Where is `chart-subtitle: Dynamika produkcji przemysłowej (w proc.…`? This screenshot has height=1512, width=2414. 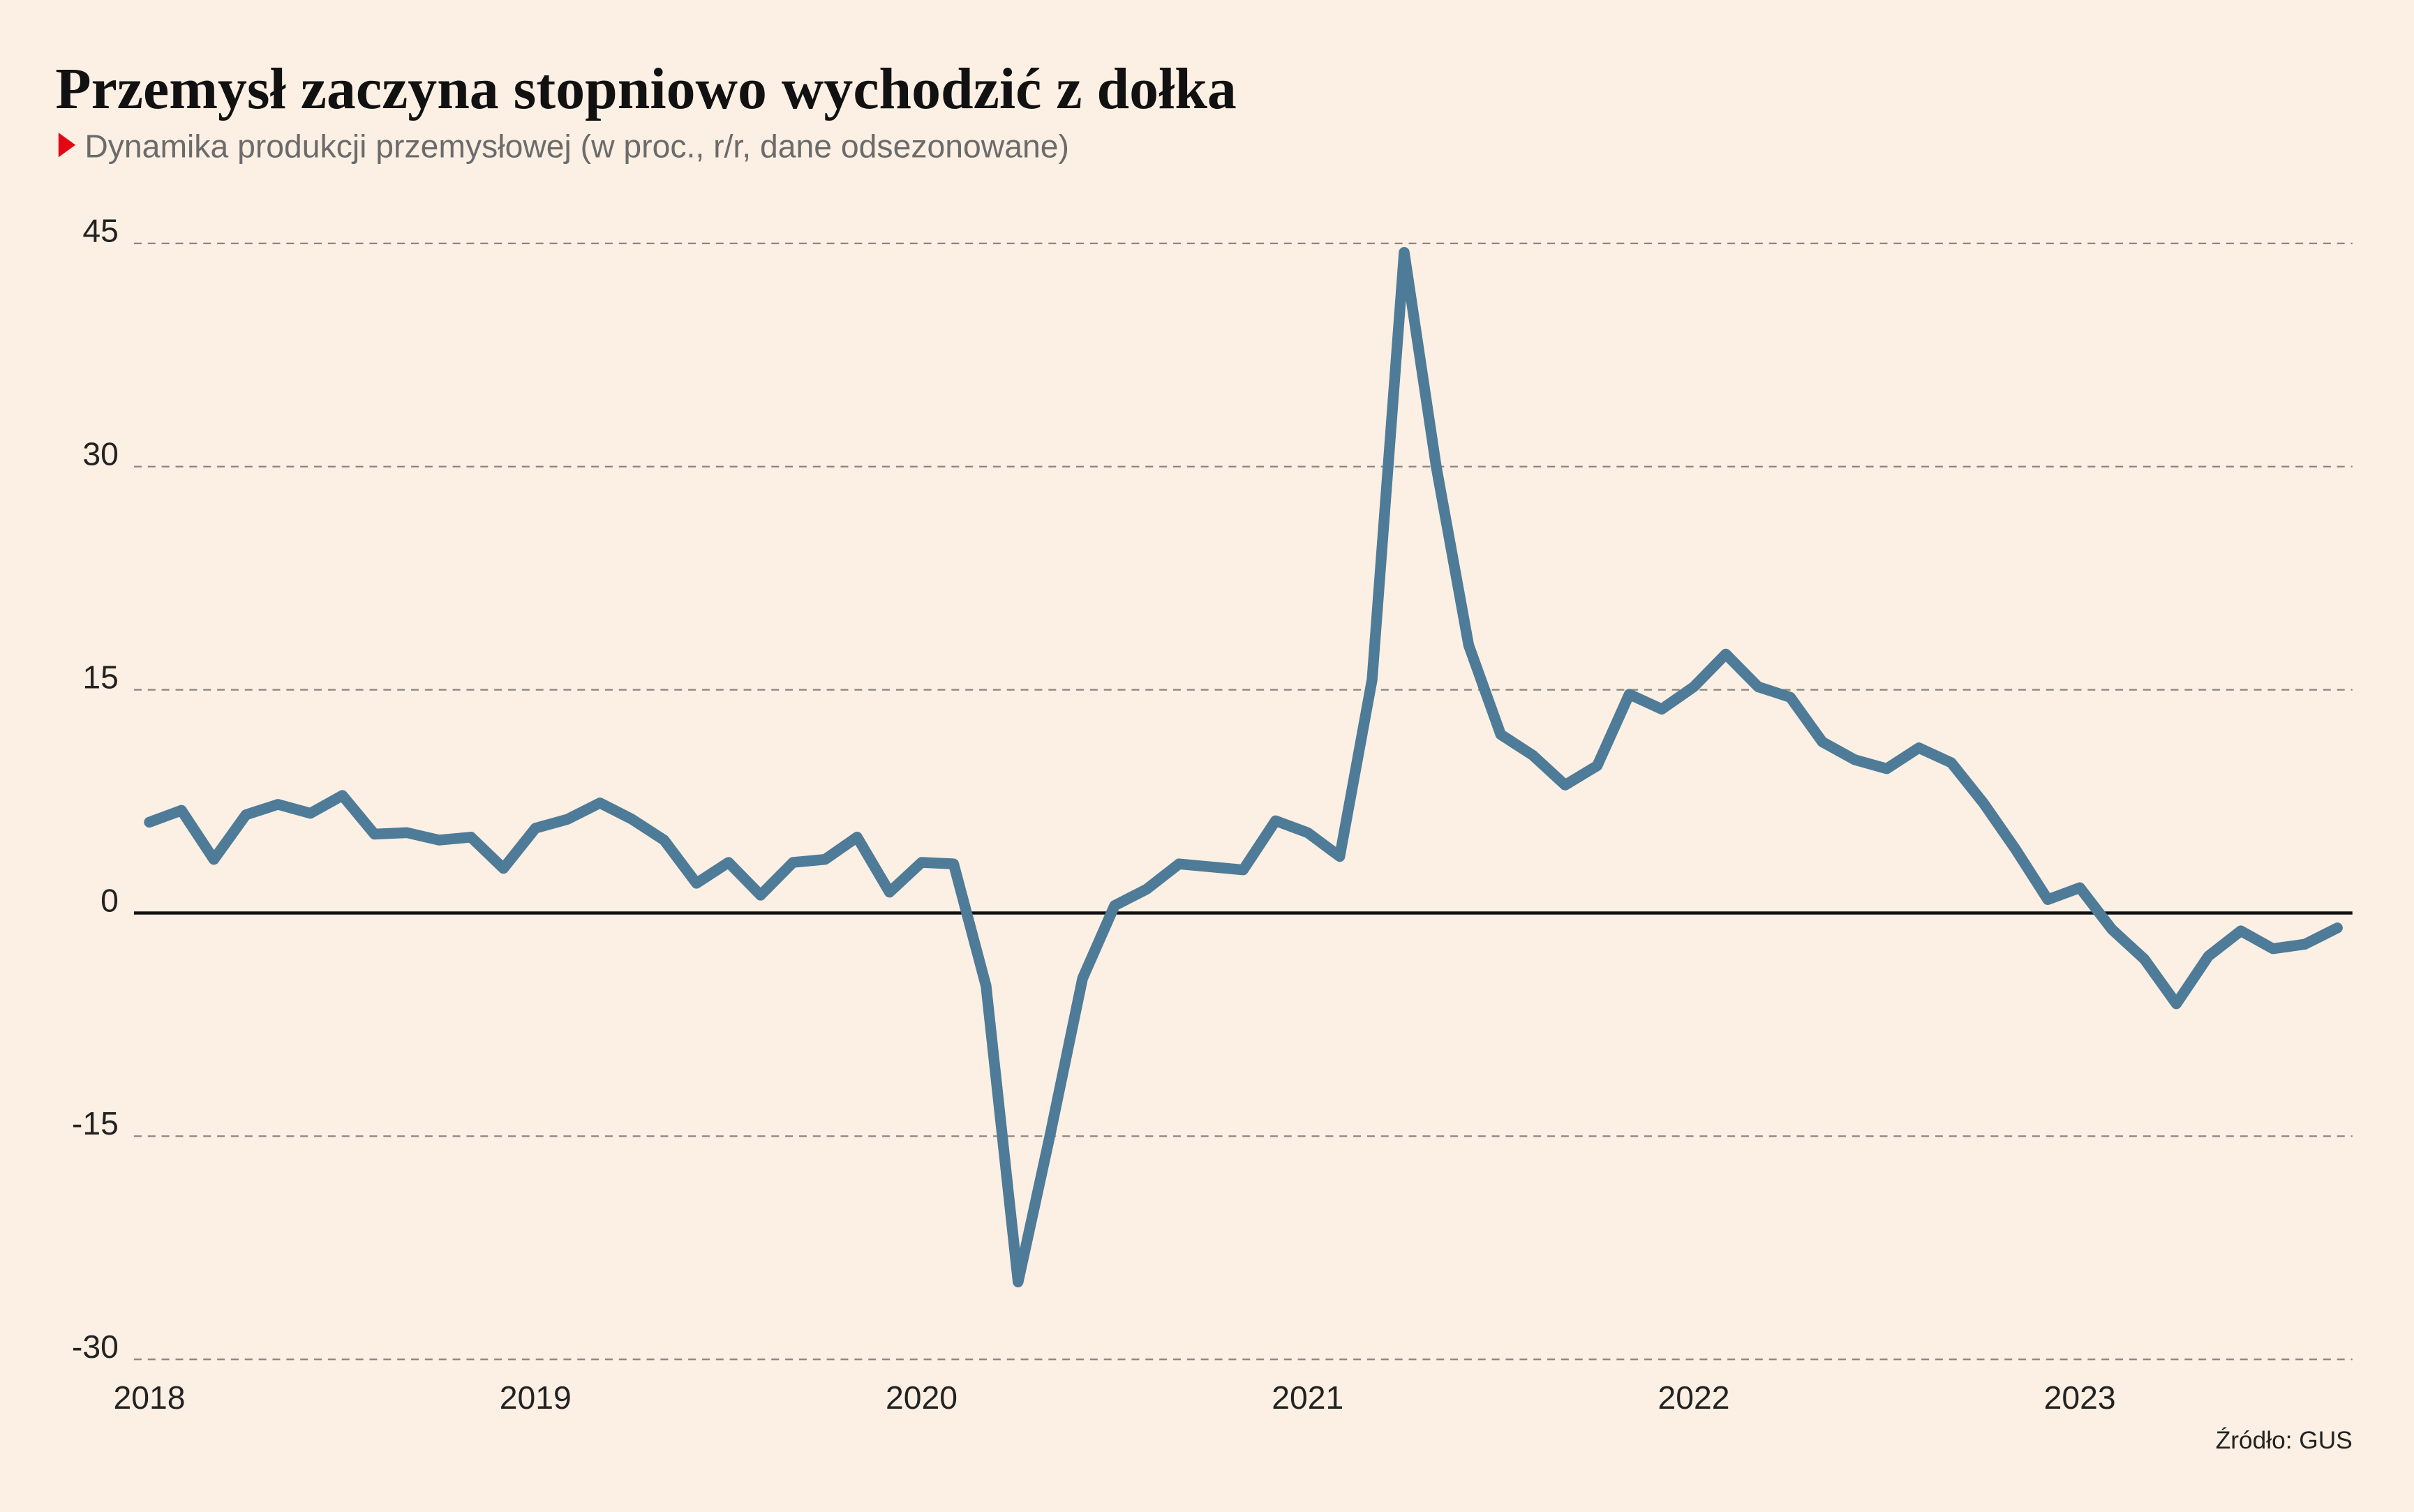
chart-subtitle: Dynamika produkcji przemysłowej (w proc.… is located at coordinates (576, 146).